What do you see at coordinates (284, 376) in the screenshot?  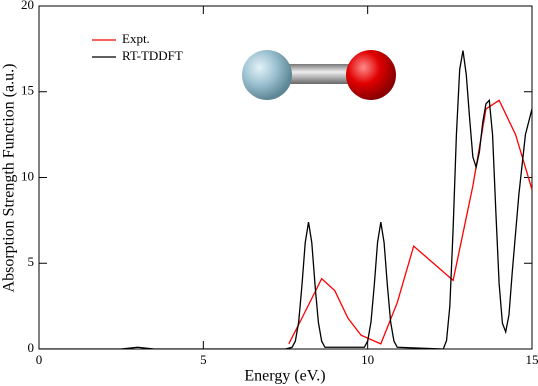 I see `x-axis-title: Energy (eV.)` at bounding box center [284, 376].